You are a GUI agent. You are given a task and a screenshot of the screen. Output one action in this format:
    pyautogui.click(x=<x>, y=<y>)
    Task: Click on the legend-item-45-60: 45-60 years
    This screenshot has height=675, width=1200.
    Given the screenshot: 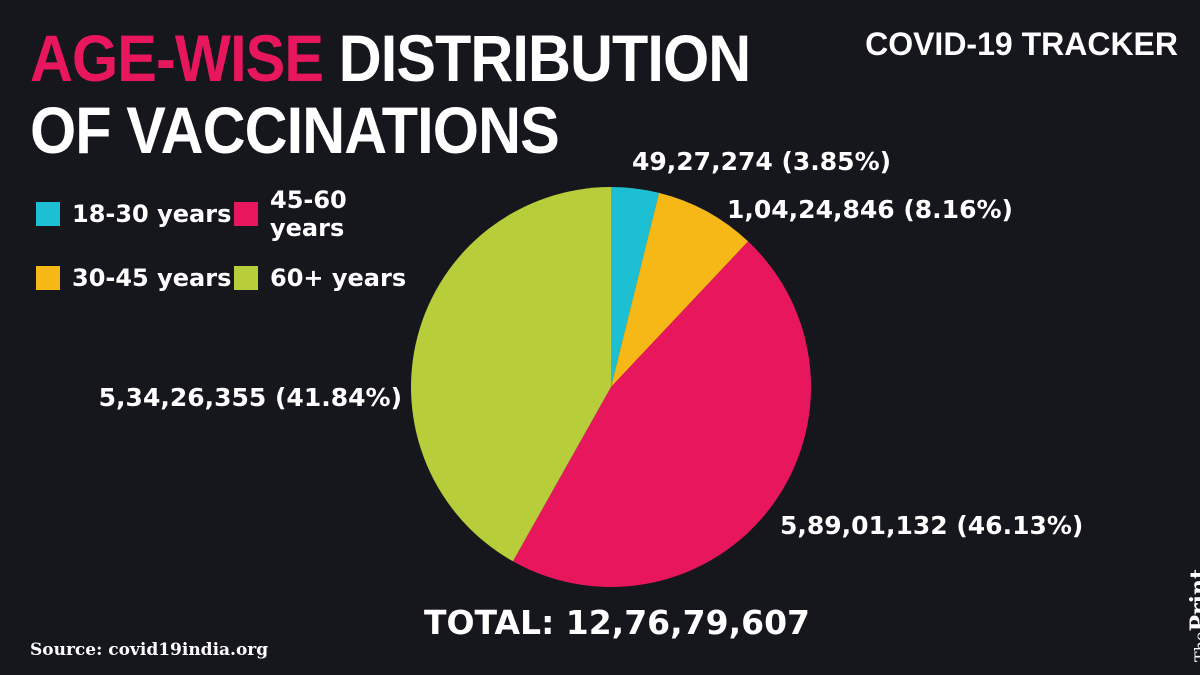 What is the action you would take?
    pyautogui.click(x=324, y=214)
    